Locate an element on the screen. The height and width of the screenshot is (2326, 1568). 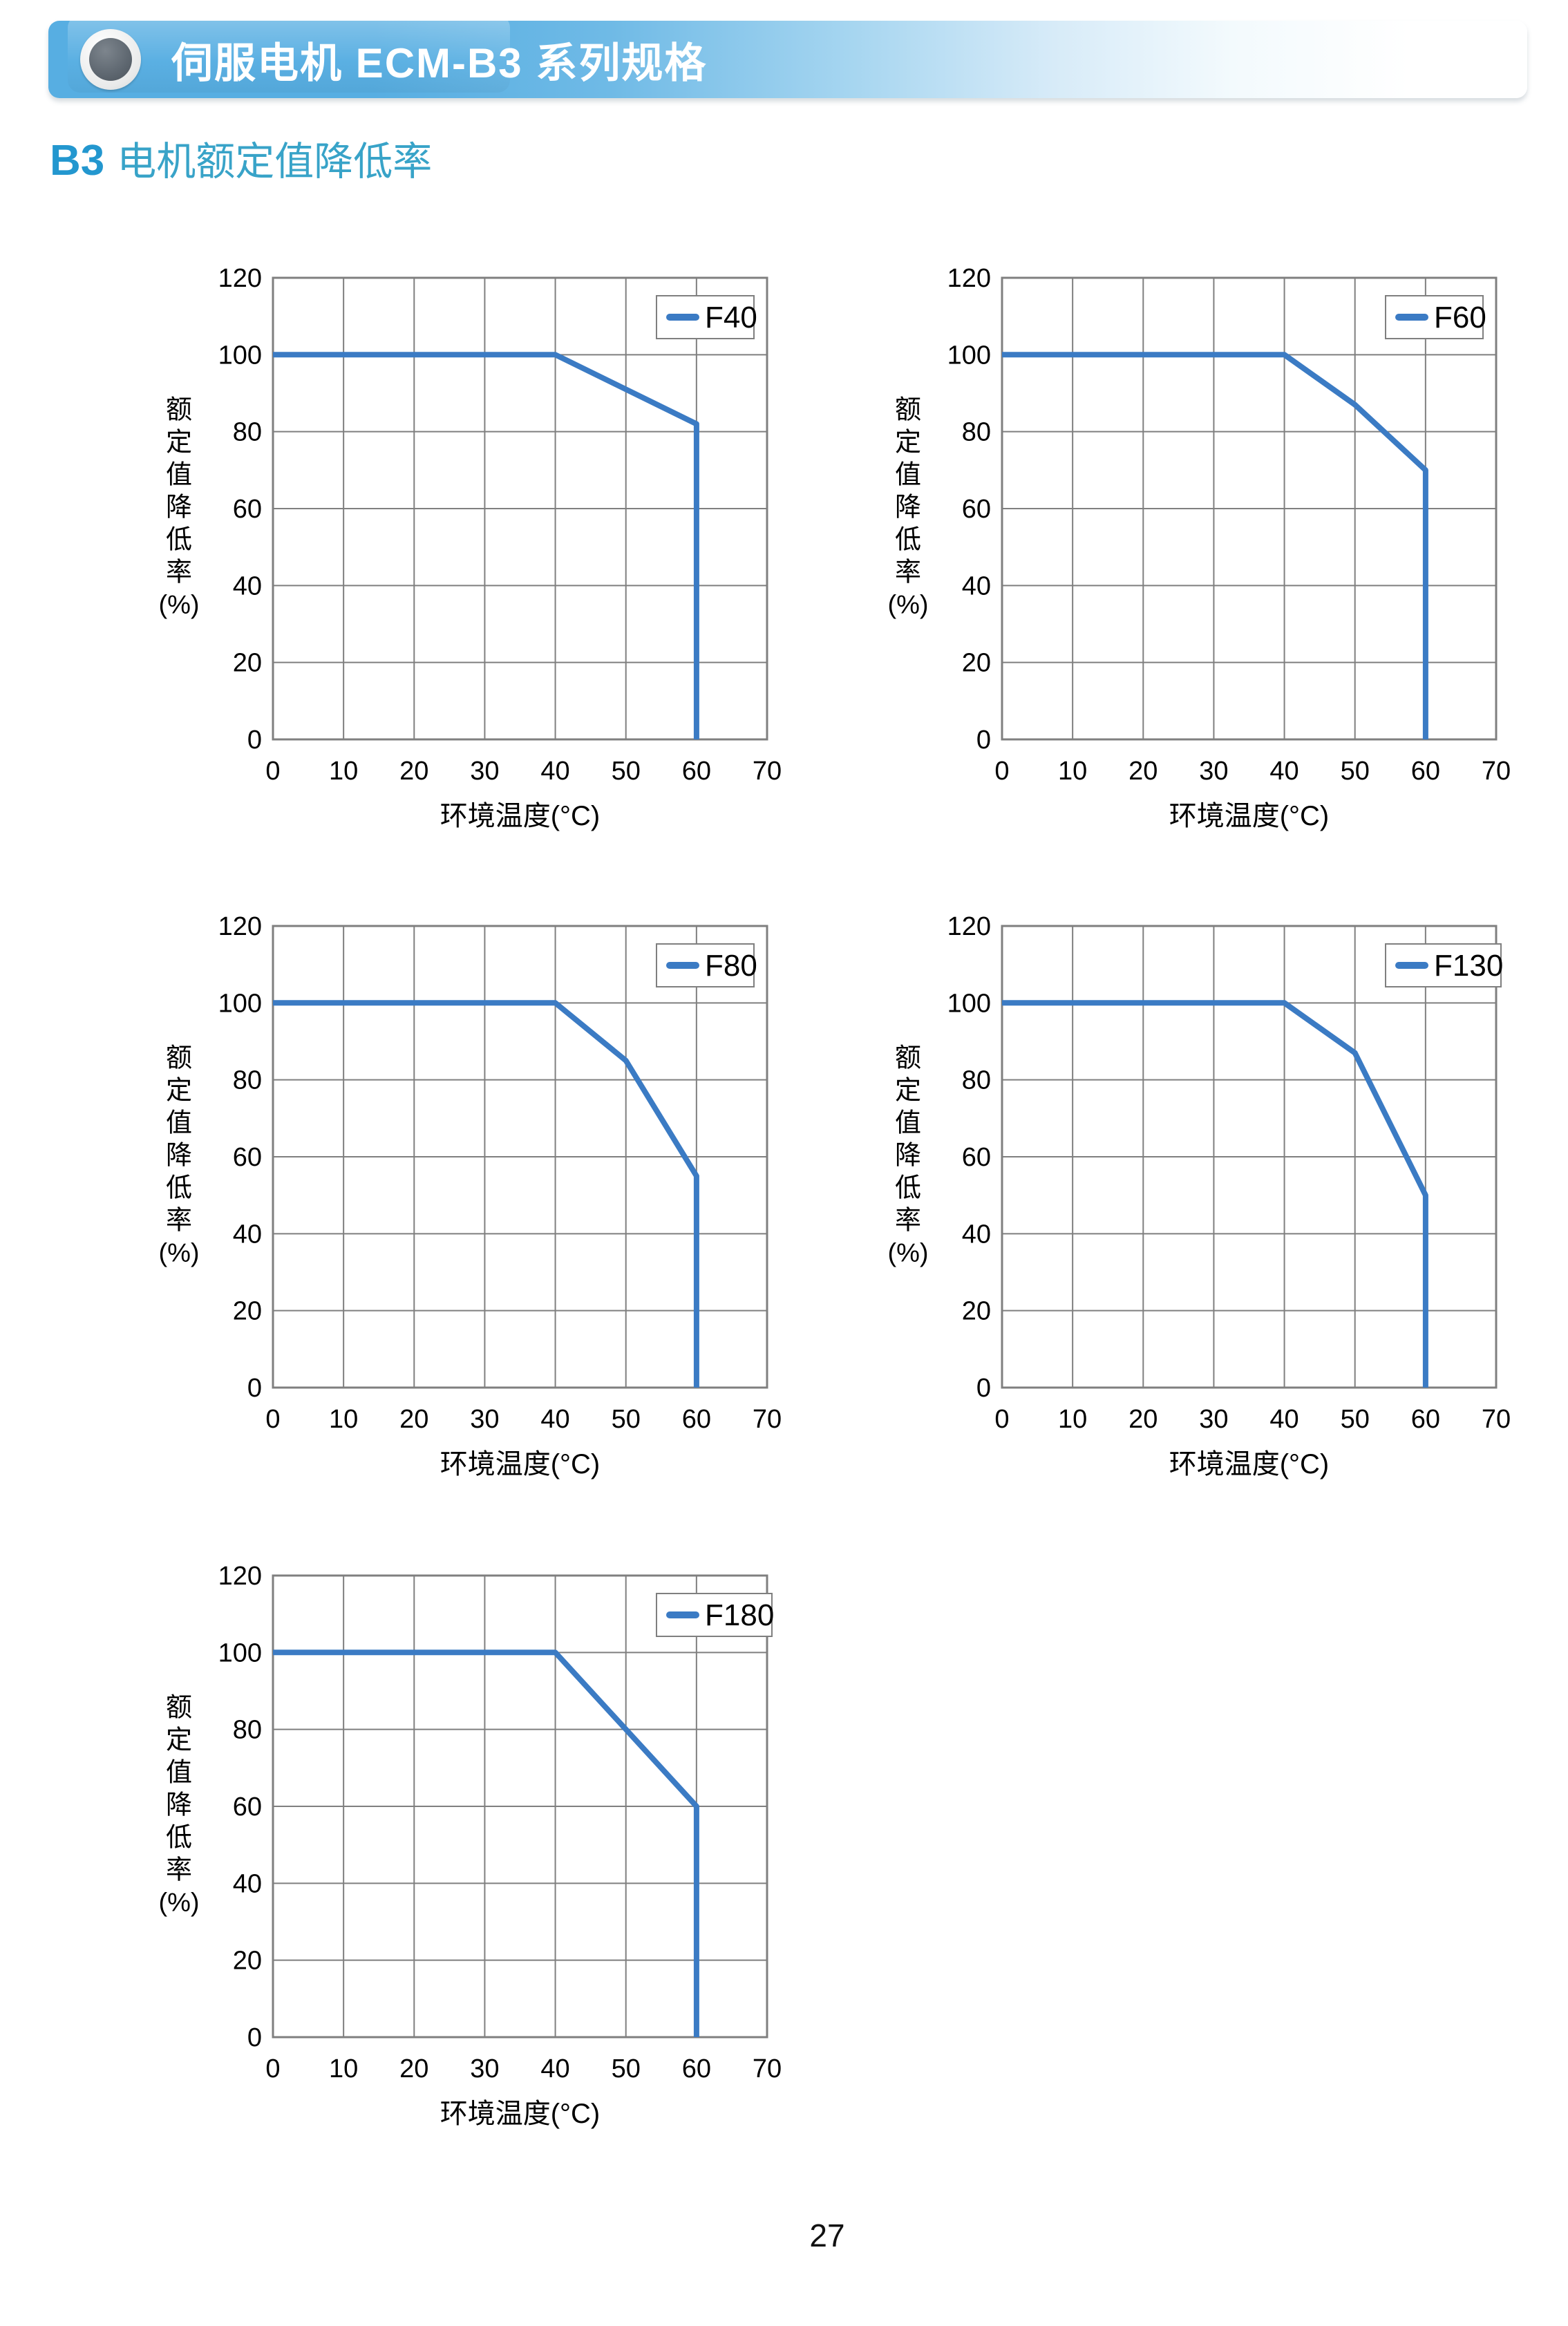
y-tick-label: 80 is located at coordinates (976, 432).